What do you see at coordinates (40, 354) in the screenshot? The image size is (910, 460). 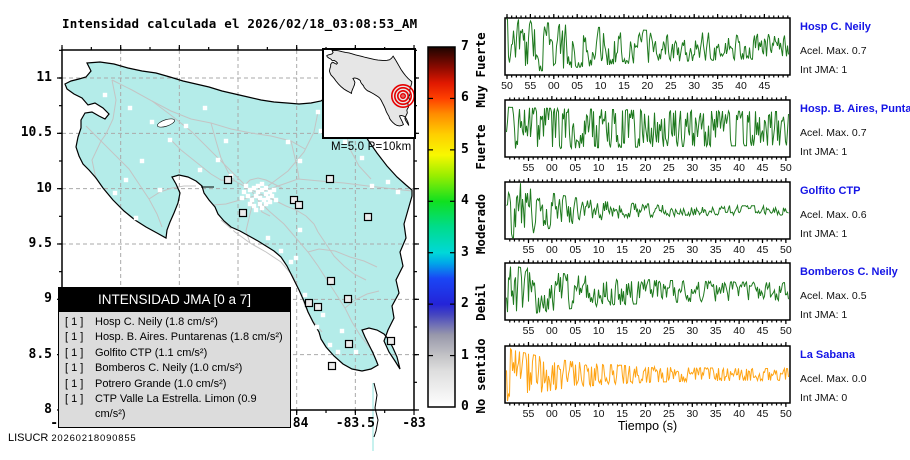 I see `latitude-tick-label: 8.5` at bounding box center [40, 354].